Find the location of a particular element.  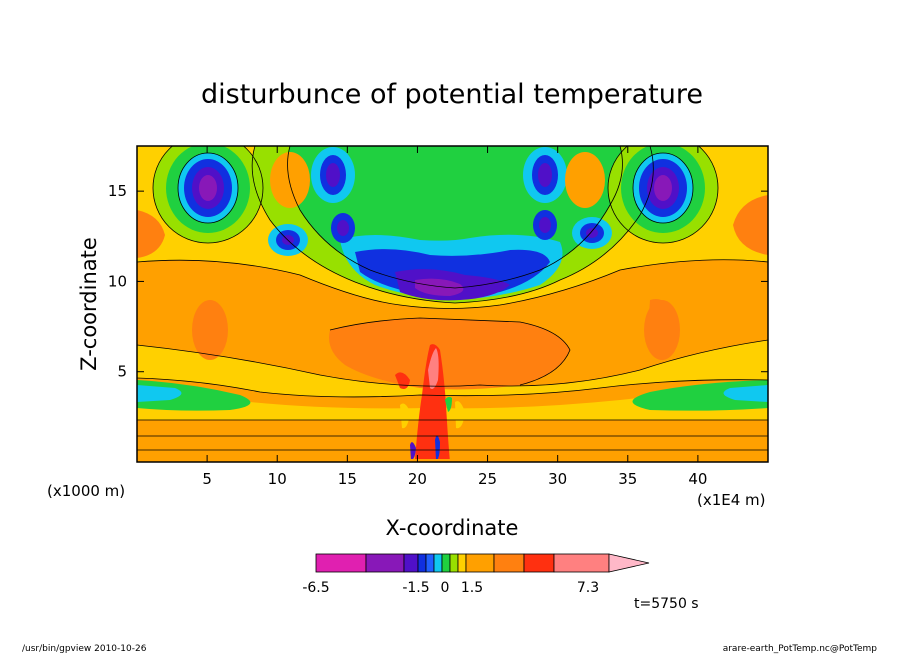

colorbar-tick-label: 7.3 is located at coordinates (588, 588).